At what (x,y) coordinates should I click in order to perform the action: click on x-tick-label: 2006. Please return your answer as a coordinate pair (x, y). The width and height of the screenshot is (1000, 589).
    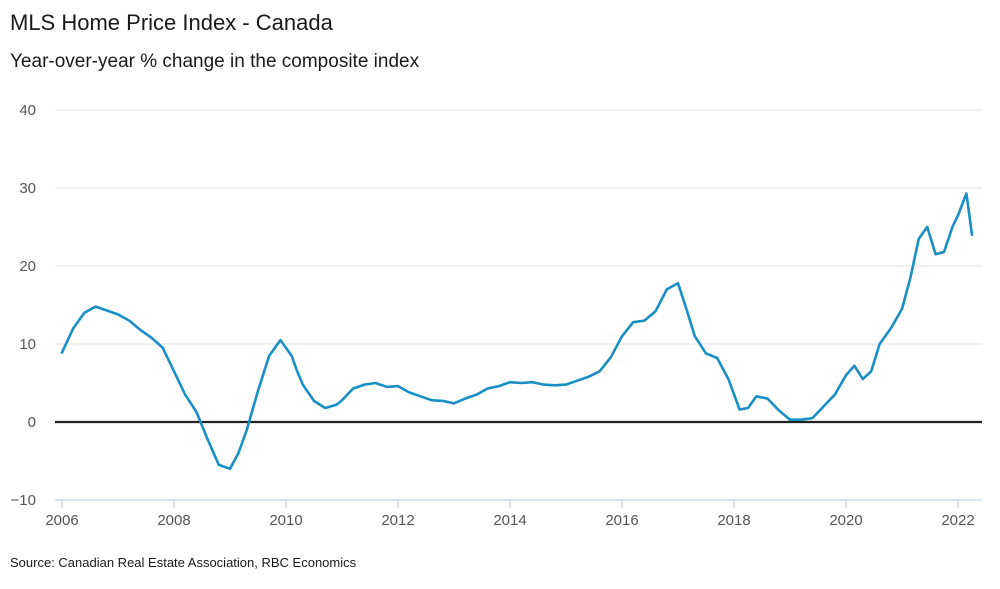
    Looking at the image, I should click on (61, 520).